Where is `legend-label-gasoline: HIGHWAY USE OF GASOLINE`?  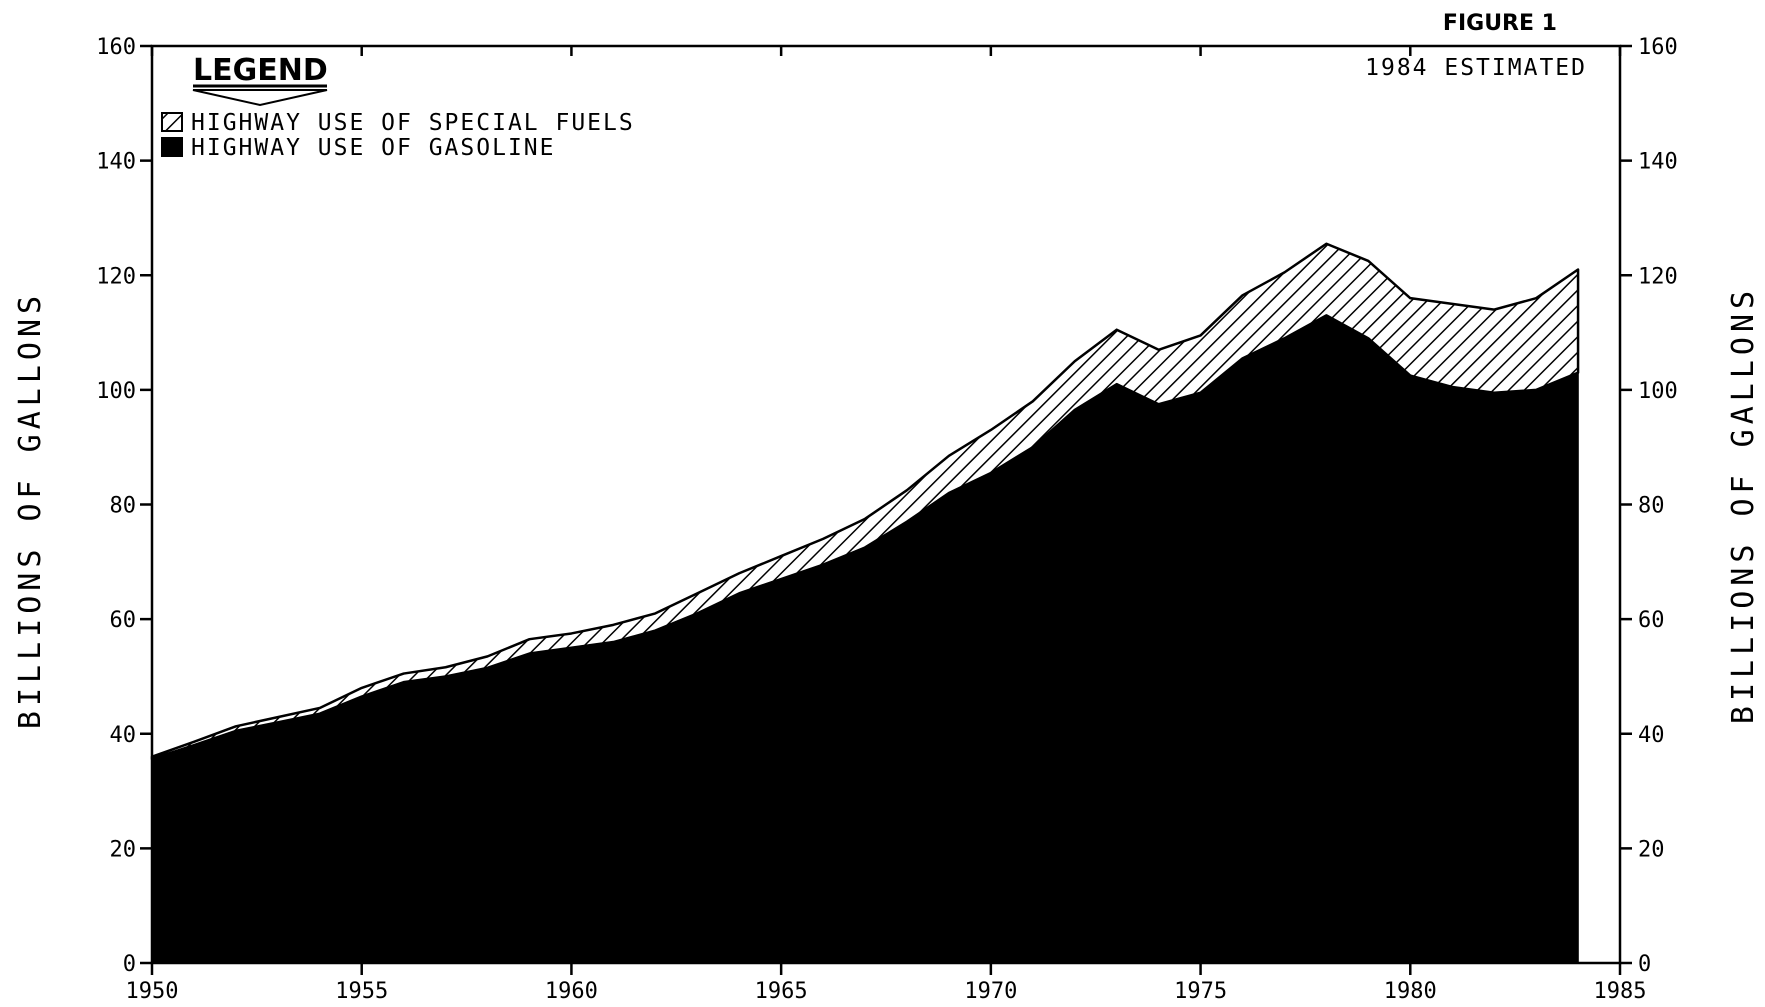 legend-label-gasoline: HIGHWAY USE OF GASOLINE is located at coordinates (373, 148).